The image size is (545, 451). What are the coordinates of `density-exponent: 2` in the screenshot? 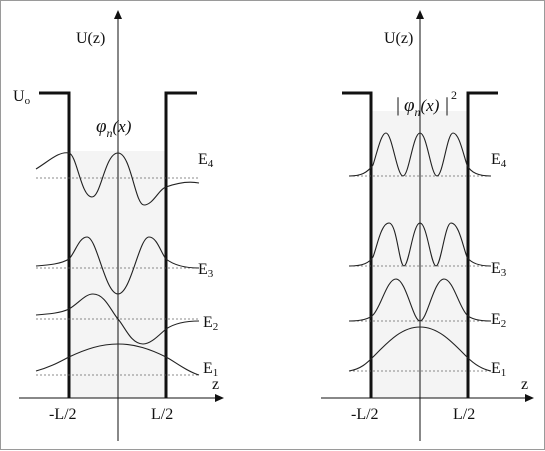 It's located at (454, 95).